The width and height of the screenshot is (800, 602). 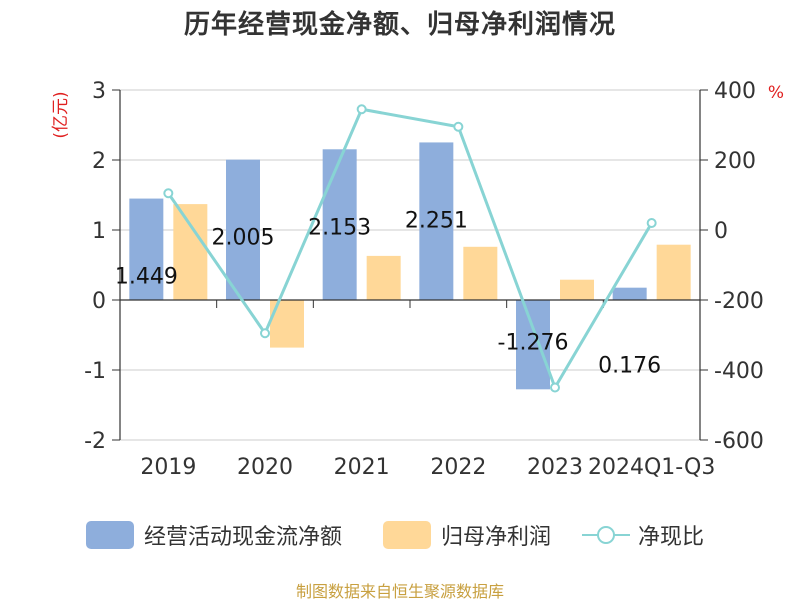 I want to click on legend-label-cashflow: 经营活动现金流净额, so click(x=243, y=537).